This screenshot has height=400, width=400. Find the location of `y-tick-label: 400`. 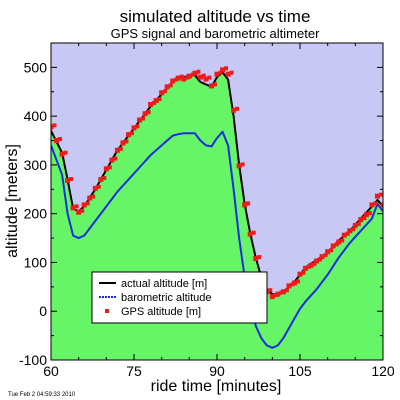

y-tick-label: 400 is located at coordinates (36, 116).